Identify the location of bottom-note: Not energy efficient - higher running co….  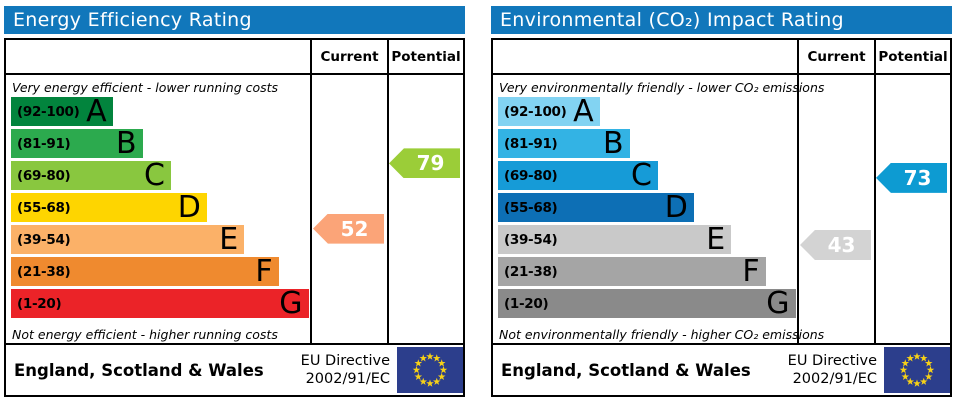
(145, 334).